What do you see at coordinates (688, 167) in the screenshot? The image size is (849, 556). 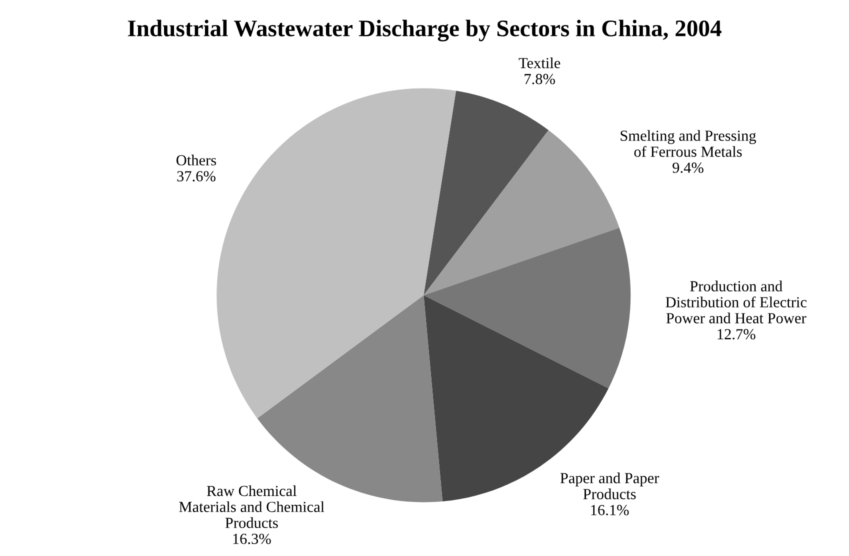 I see `data-label: 9.4%` at bounding box center [688, 167].